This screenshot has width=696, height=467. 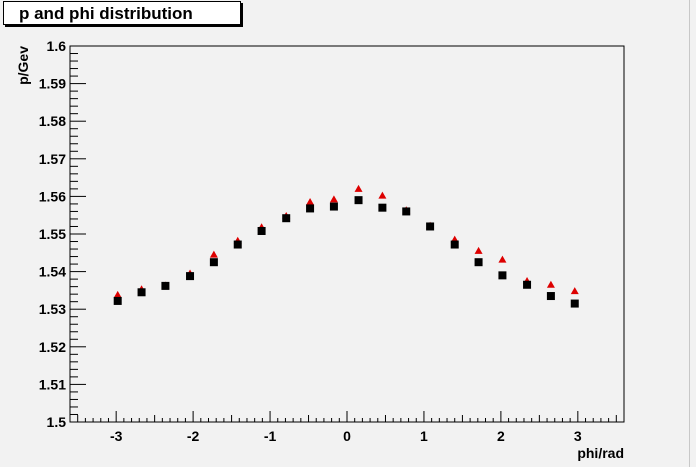 I want to click on x-tick-label: 1, so click(x=424, y=436).